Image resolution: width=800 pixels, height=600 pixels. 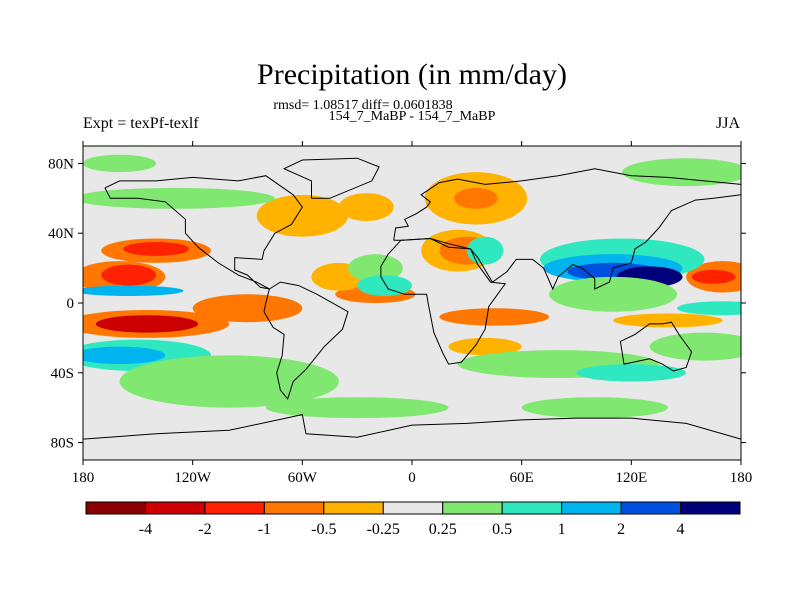 I want to click on right-season-label: JJA, so click(x=728, y=123).